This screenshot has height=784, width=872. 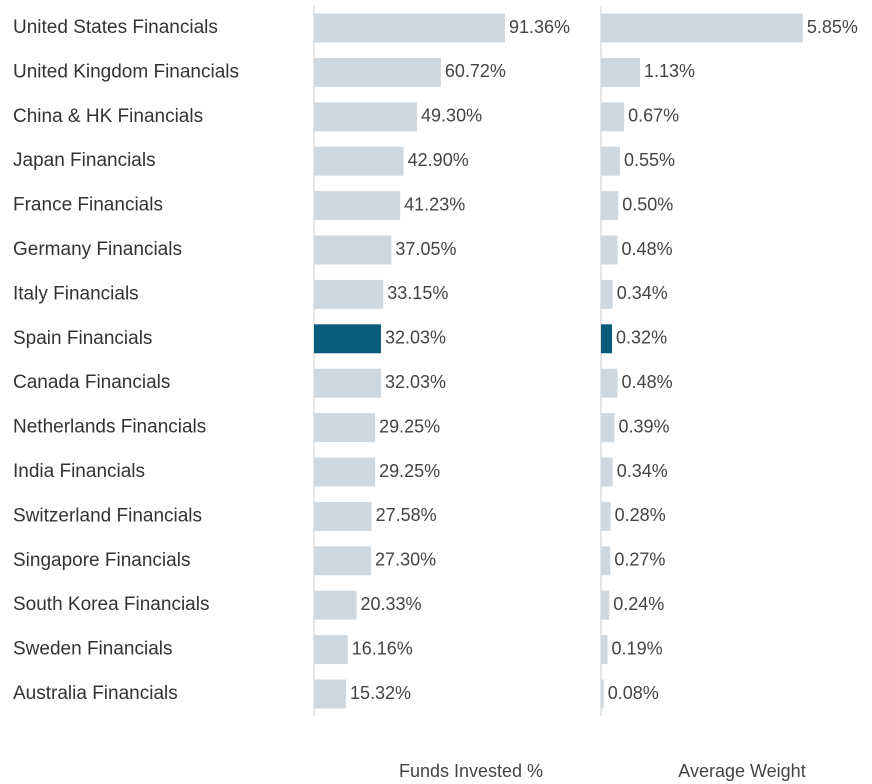 I want to click on value-label: 27.30%, so click(x=405, y=560).